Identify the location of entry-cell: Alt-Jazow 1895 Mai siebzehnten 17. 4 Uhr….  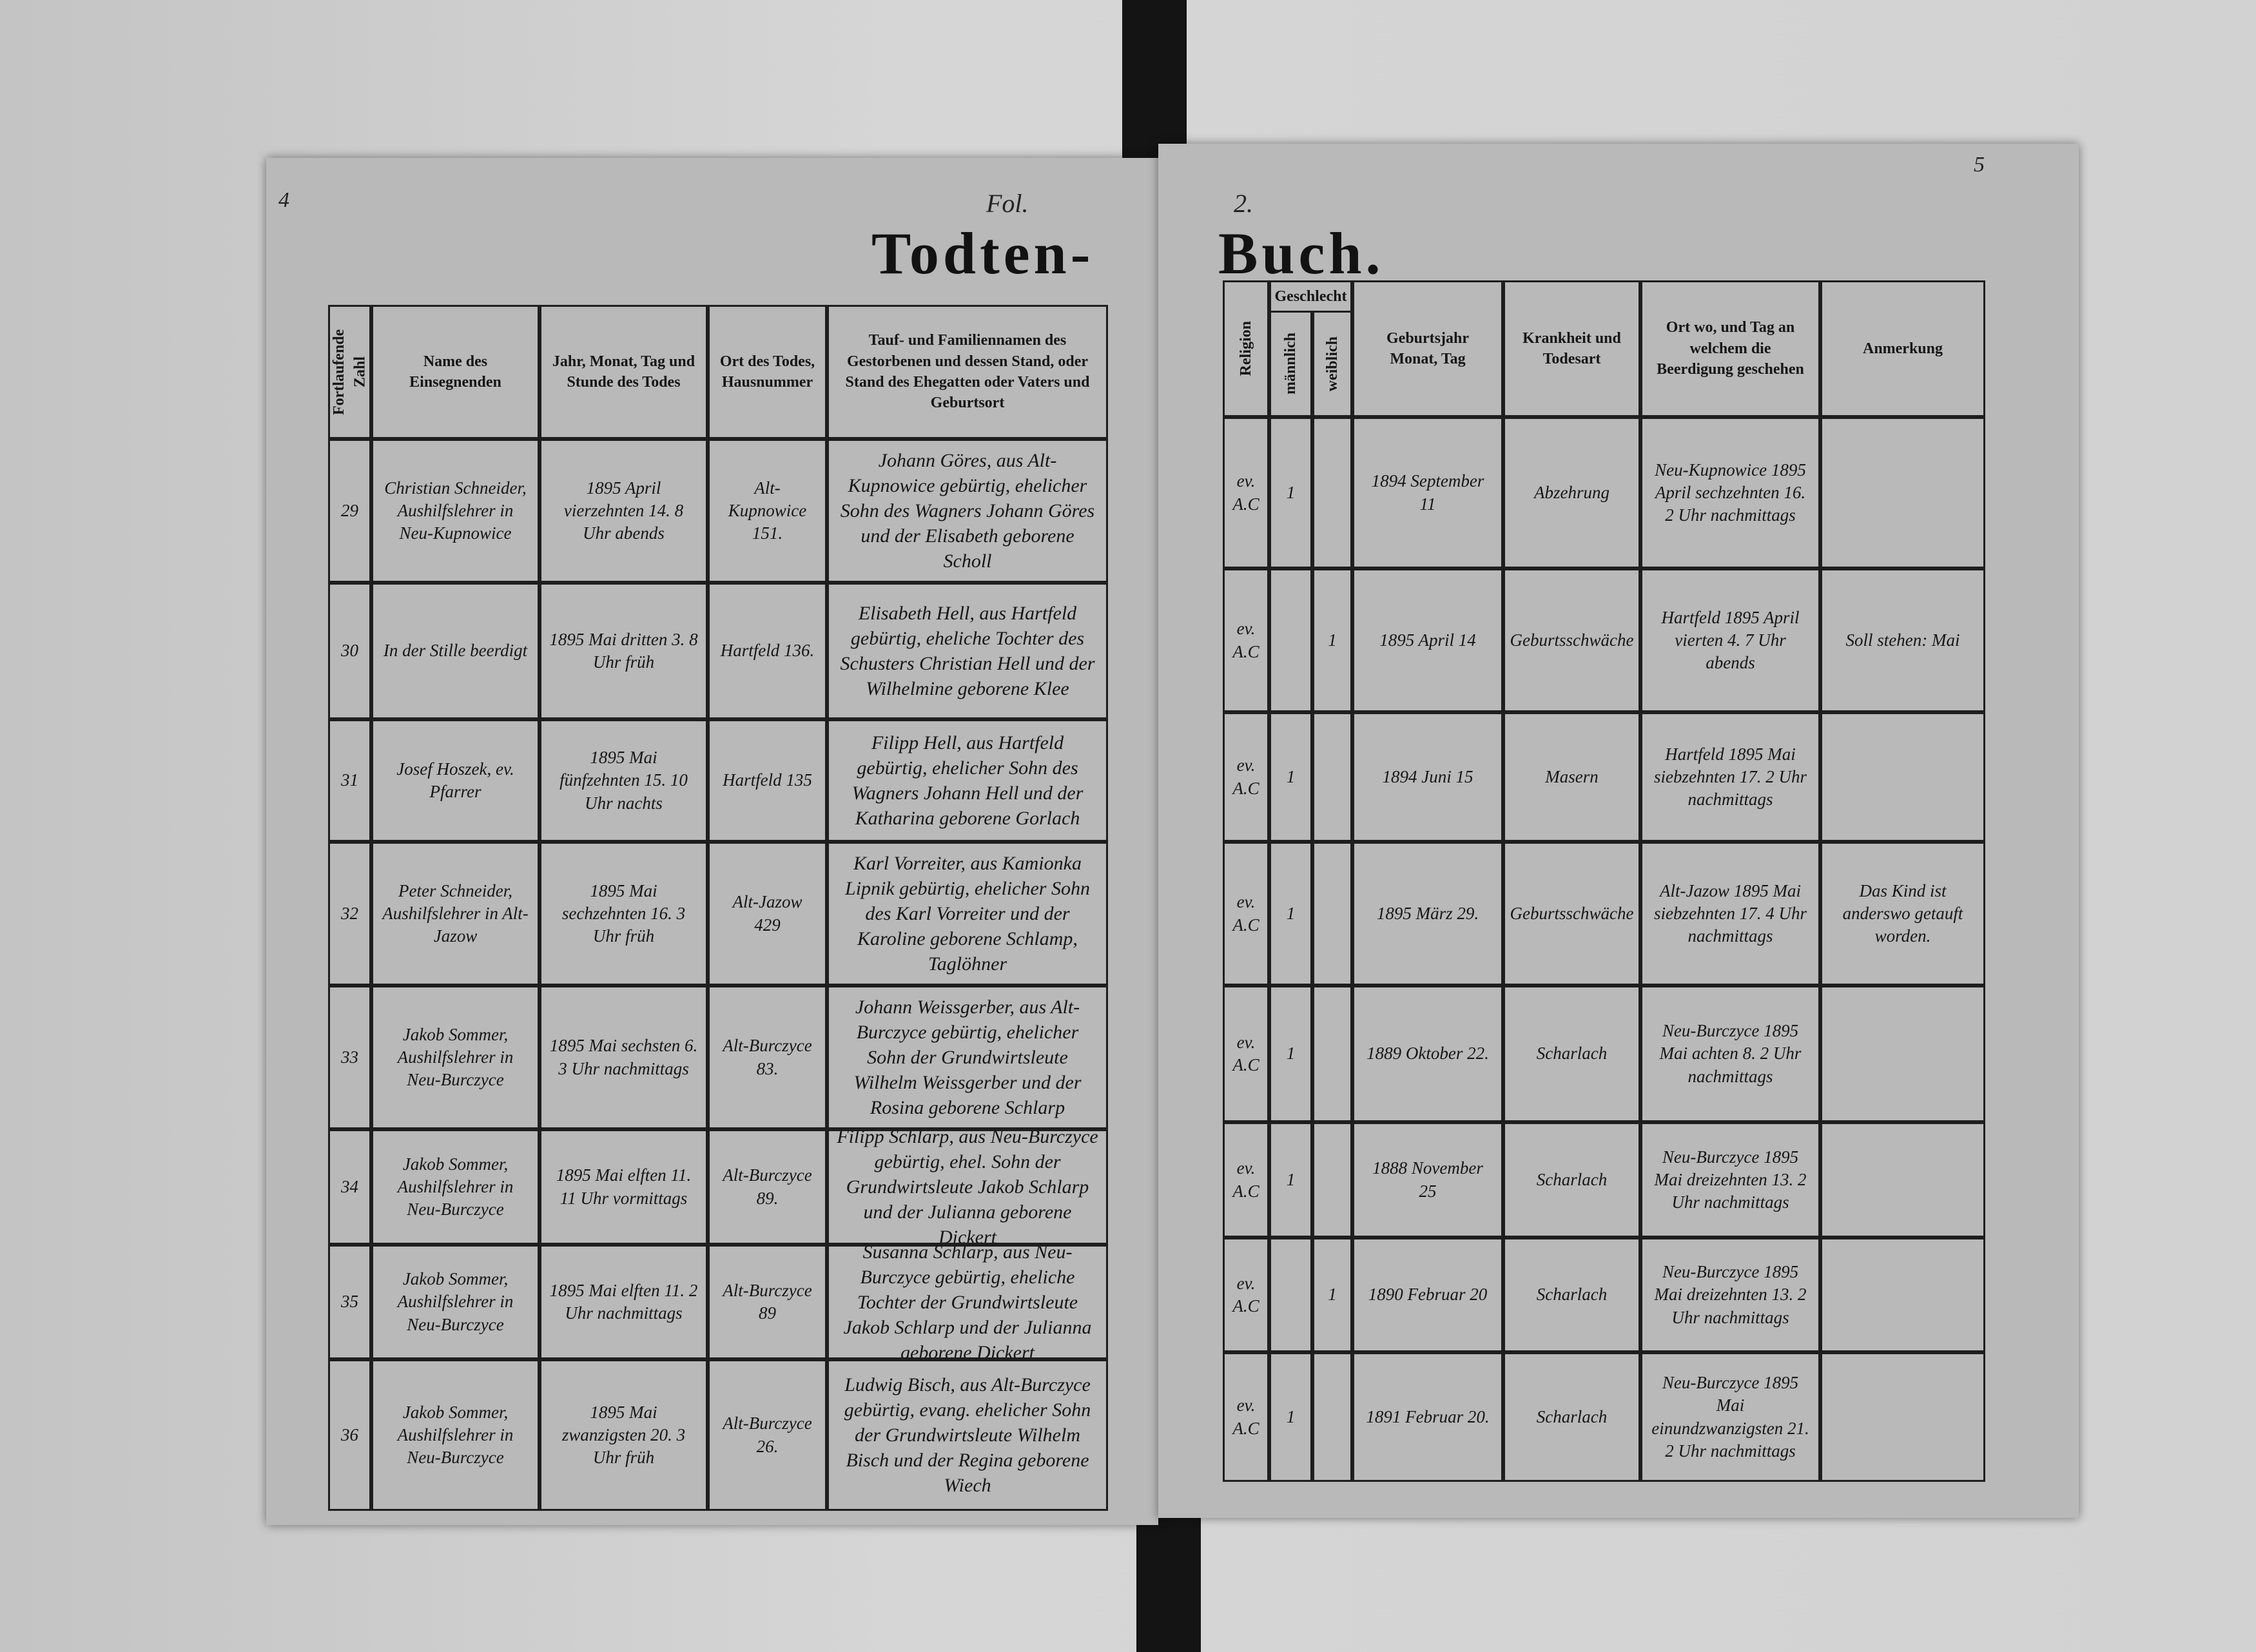
(1730, 914).